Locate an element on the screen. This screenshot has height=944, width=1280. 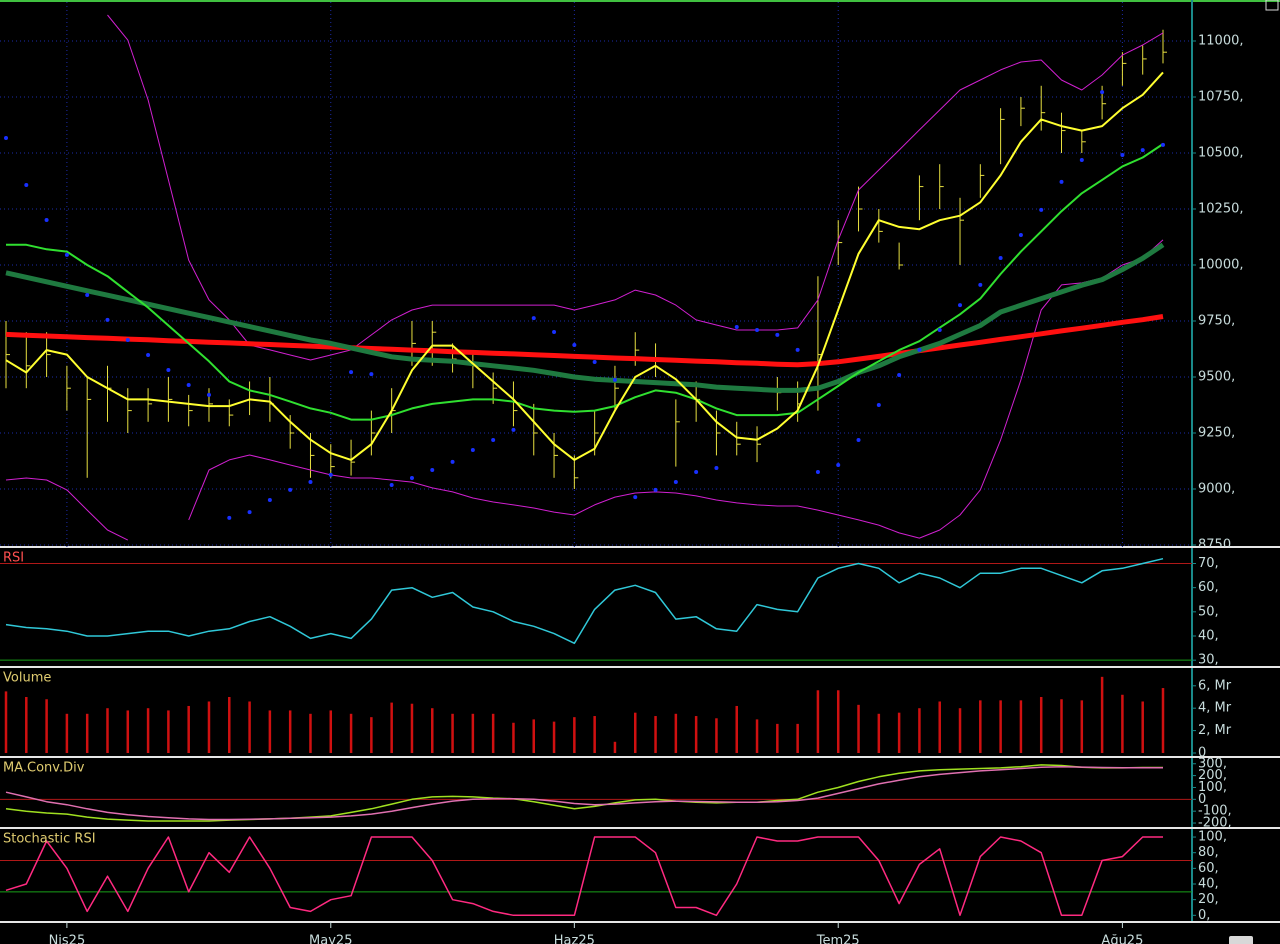
corner-button is located at coordinates (1241, 940).